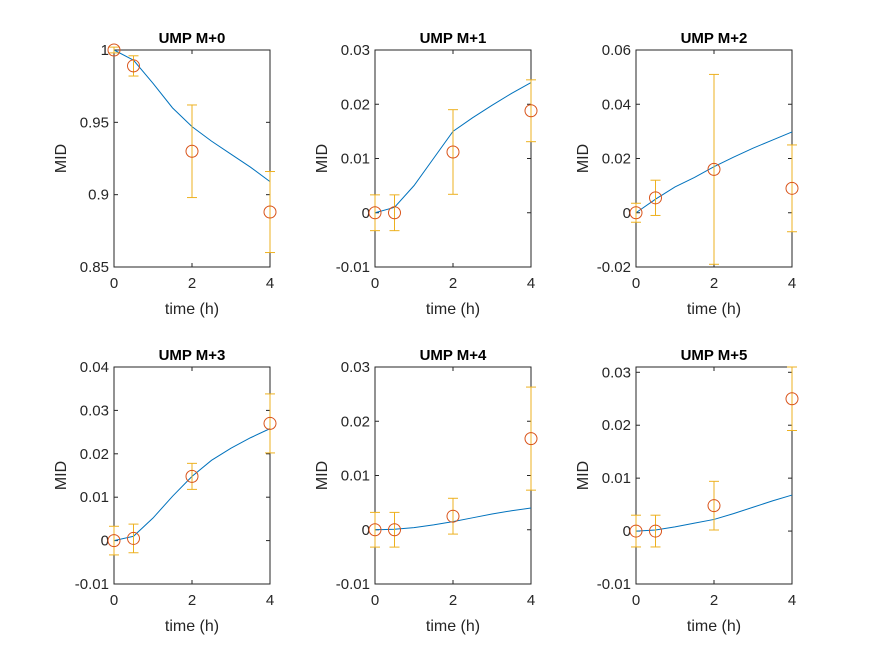  I want to click on subplot-1: 0 2 4 0.85 0.9 0.95 1 UMP M+0 time (h) MID, so click(165, 174).